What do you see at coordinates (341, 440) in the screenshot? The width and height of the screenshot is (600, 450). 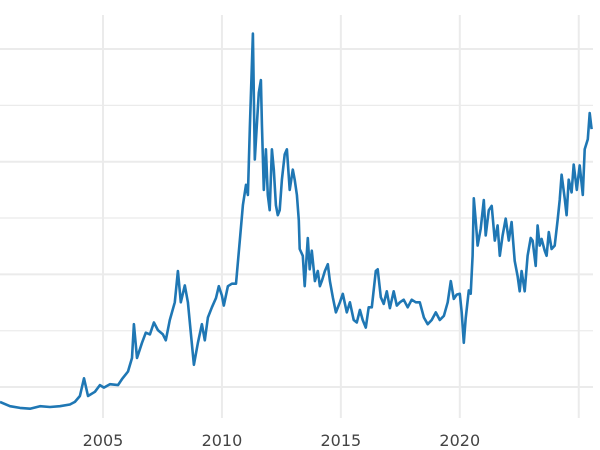 I see `x-tick-label: 2015` at bounding box center [341, 440].